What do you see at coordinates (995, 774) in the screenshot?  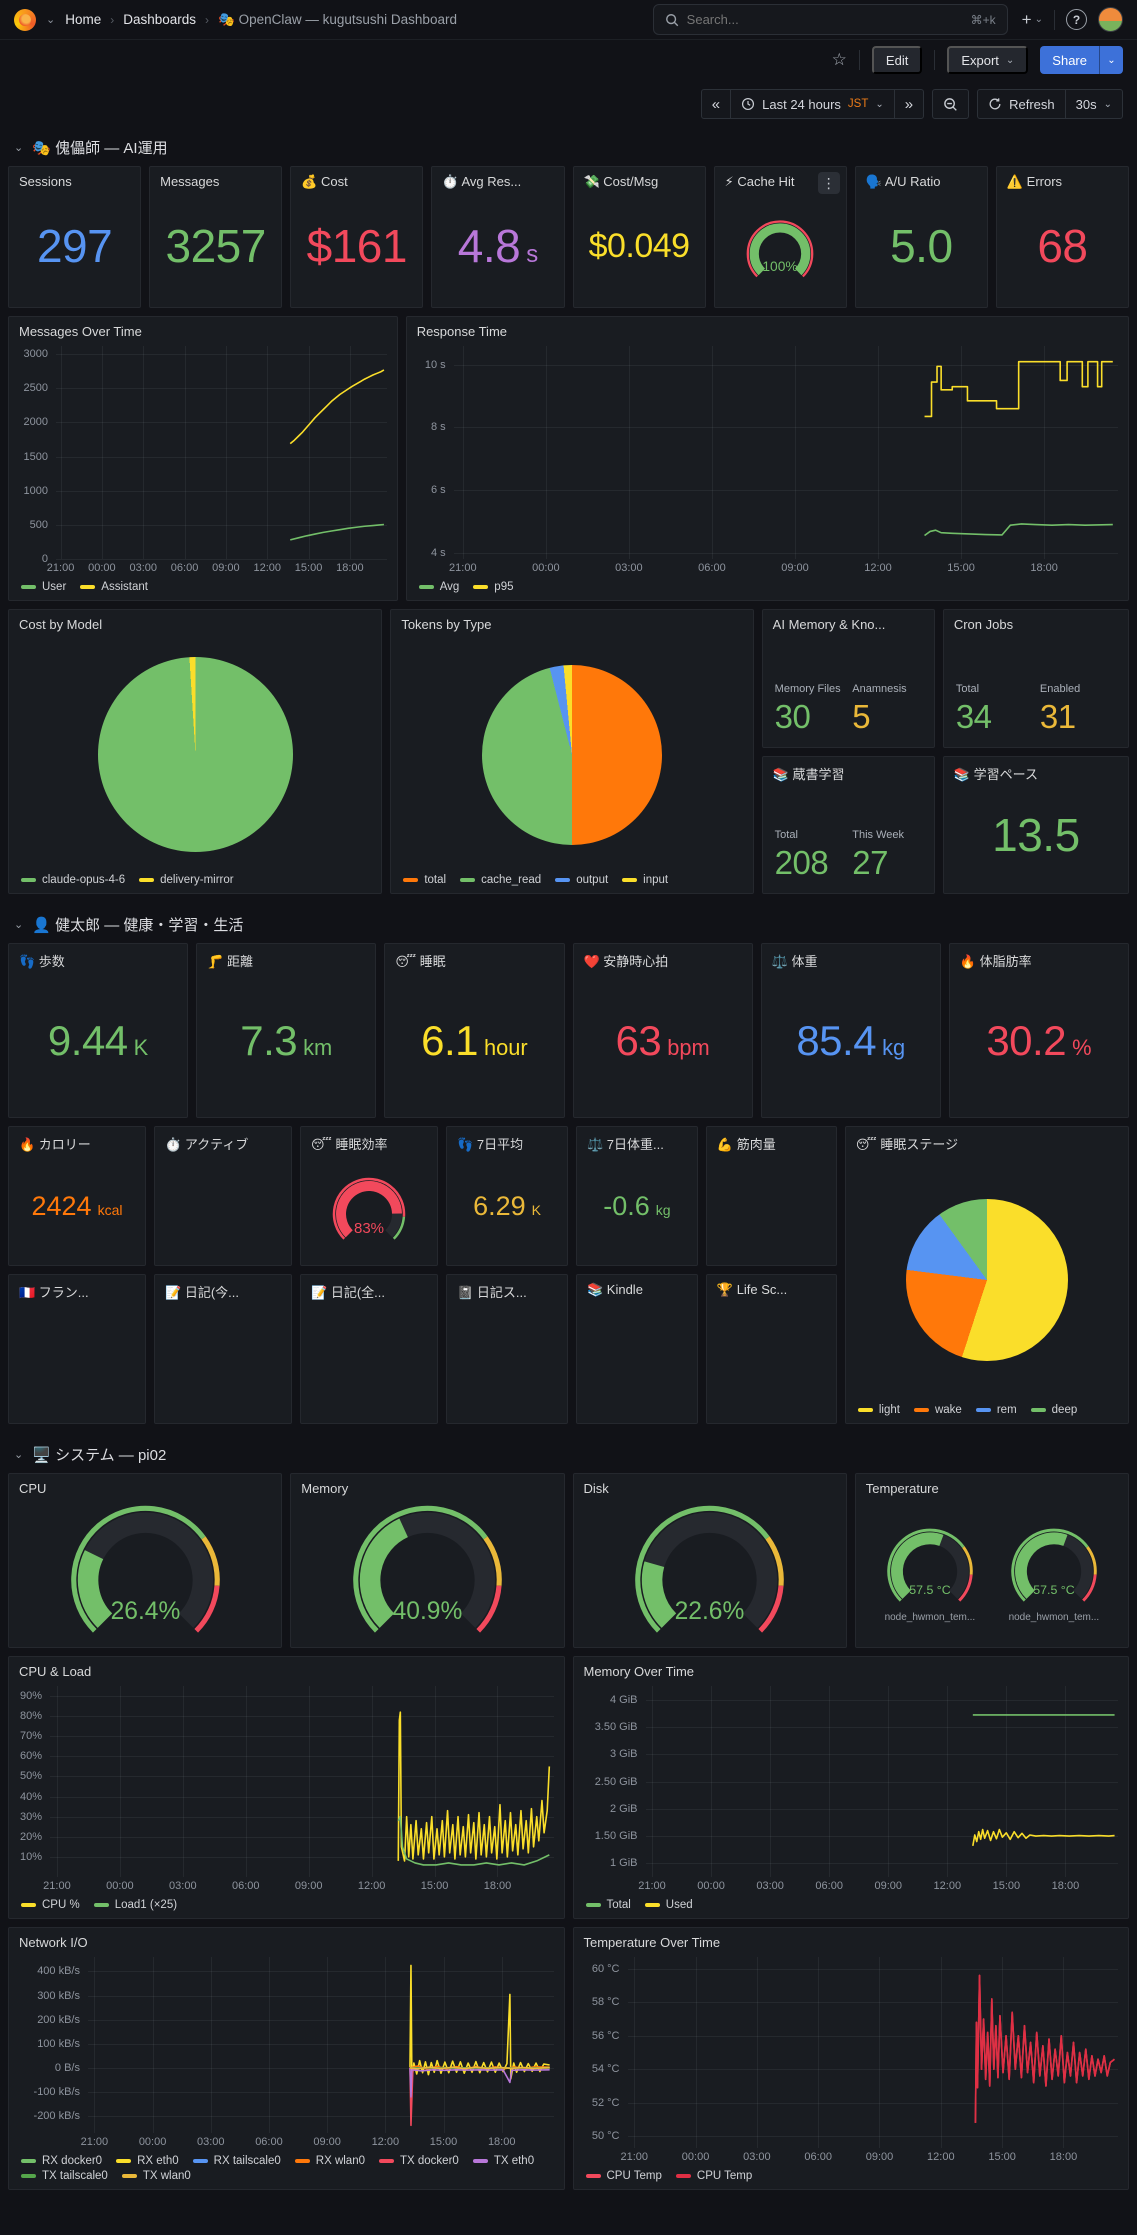 I see `panel-header: 📚 学習ペース` at bounding box center [995, 774].